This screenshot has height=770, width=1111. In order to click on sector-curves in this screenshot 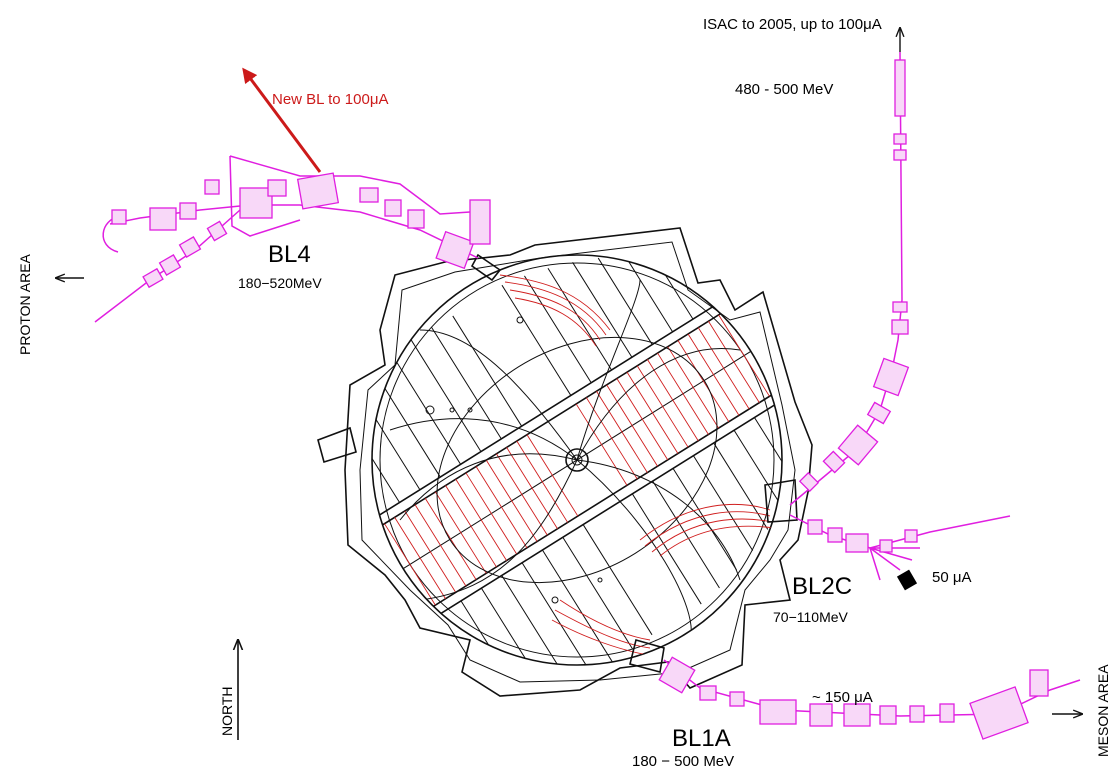, I will do `click(565, 460)`.